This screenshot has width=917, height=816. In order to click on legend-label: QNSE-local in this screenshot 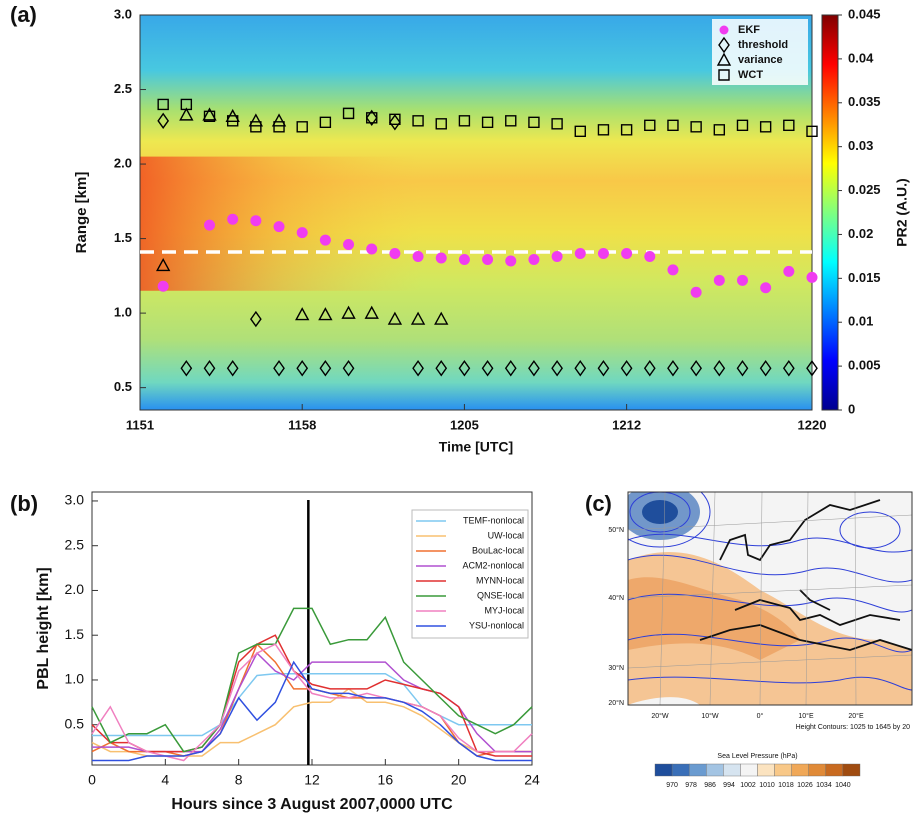, I will do `click(500, 595)`.